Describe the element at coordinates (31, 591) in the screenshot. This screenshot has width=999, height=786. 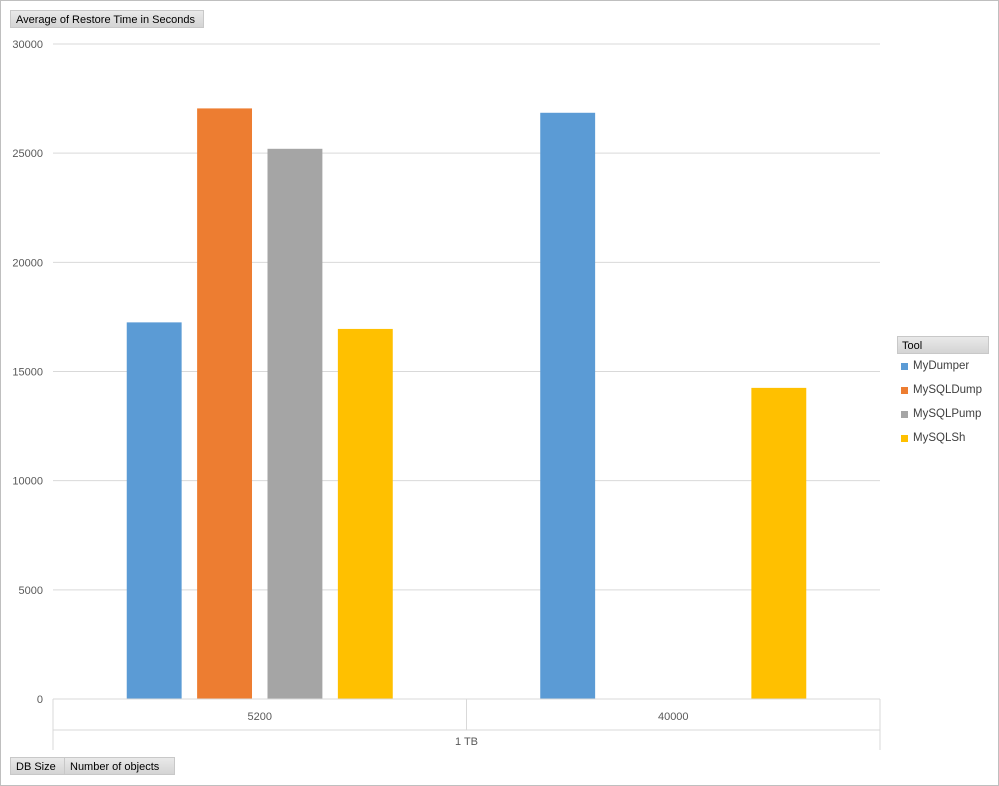
I see `y-tick-label: 5000` at that location.